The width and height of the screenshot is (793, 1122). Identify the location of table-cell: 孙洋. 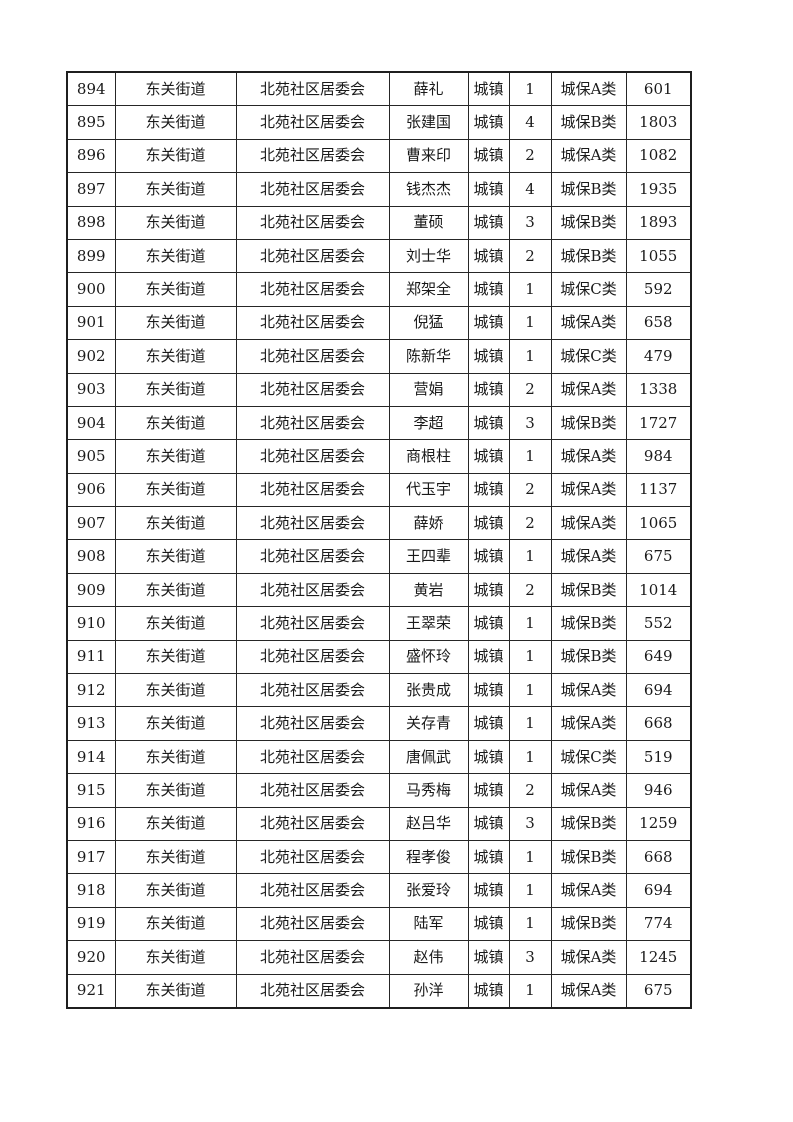
(428, 991).